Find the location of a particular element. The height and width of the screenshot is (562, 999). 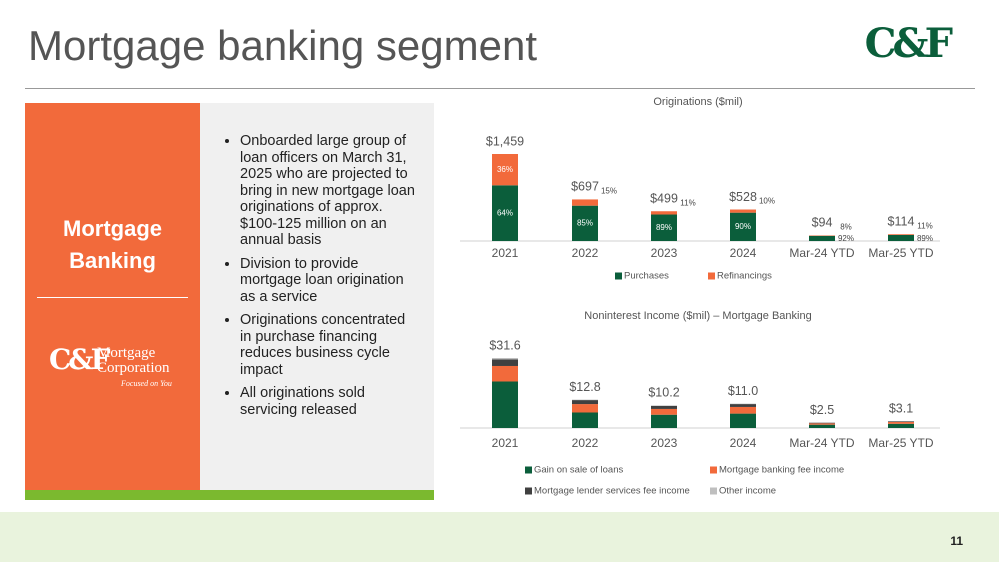

accent-strip is located at coordinates (229, 495).